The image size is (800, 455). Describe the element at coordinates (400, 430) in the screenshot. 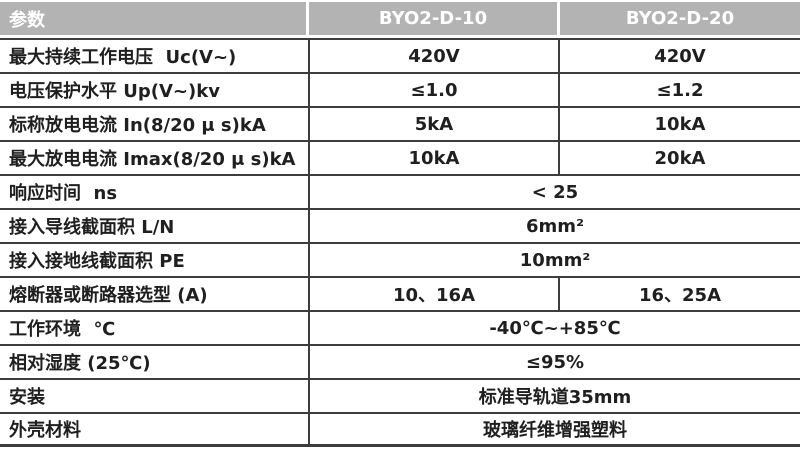

I see `table-row: 外壳材料 玻璃纤维增强塑料` at that location.